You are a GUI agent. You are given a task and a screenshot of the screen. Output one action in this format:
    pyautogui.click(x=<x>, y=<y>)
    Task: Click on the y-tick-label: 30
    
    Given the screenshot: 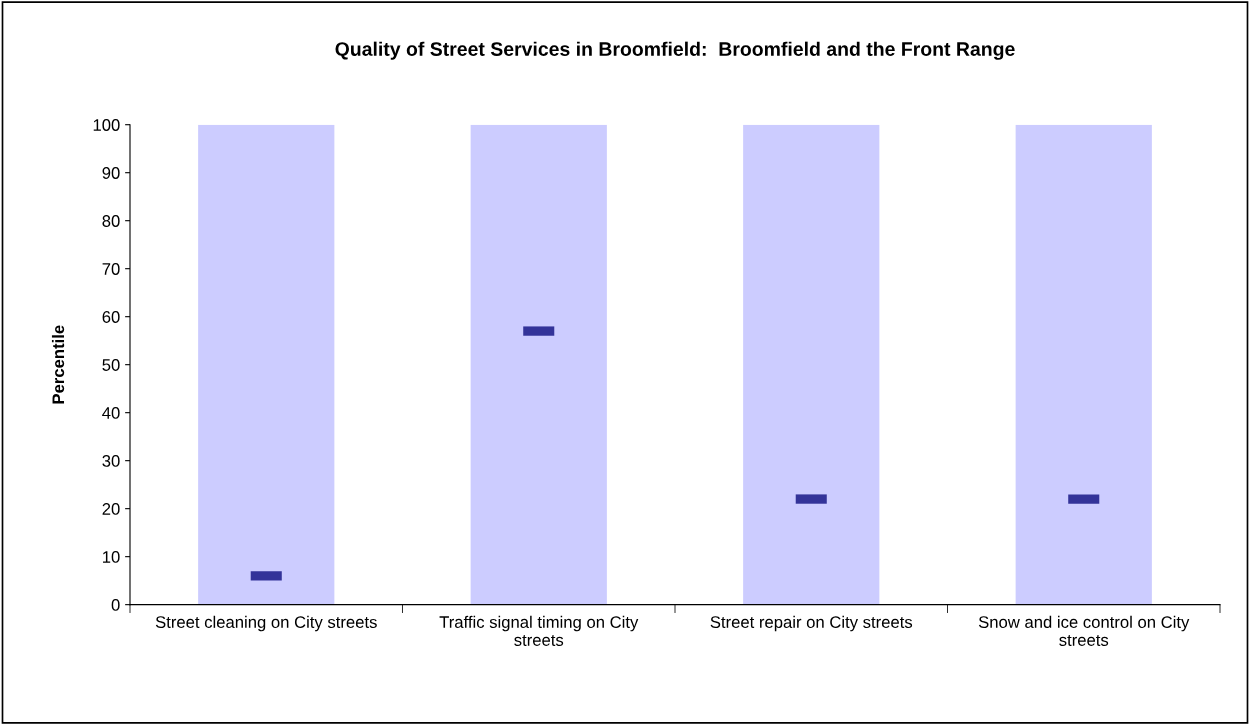 What is the action you would take?
    pyautogui.click(x=111, y=461)
    